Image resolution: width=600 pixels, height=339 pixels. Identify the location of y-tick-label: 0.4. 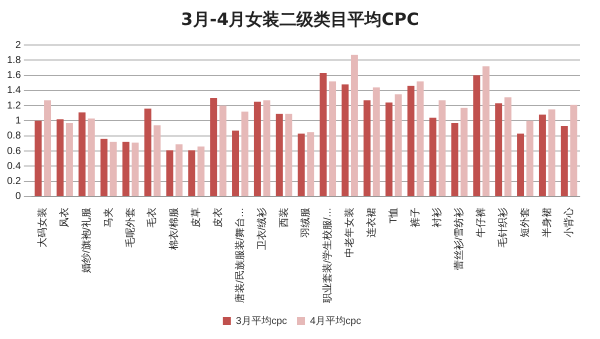
(14, 166).